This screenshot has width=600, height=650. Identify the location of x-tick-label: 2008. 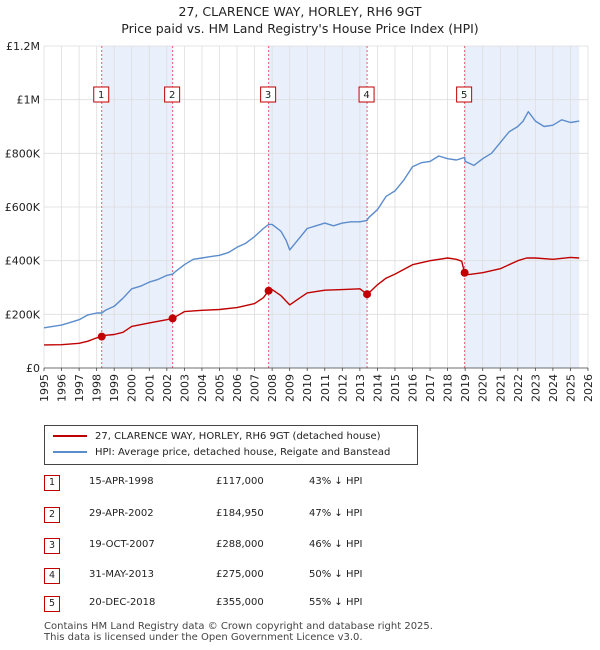
(272, 388).